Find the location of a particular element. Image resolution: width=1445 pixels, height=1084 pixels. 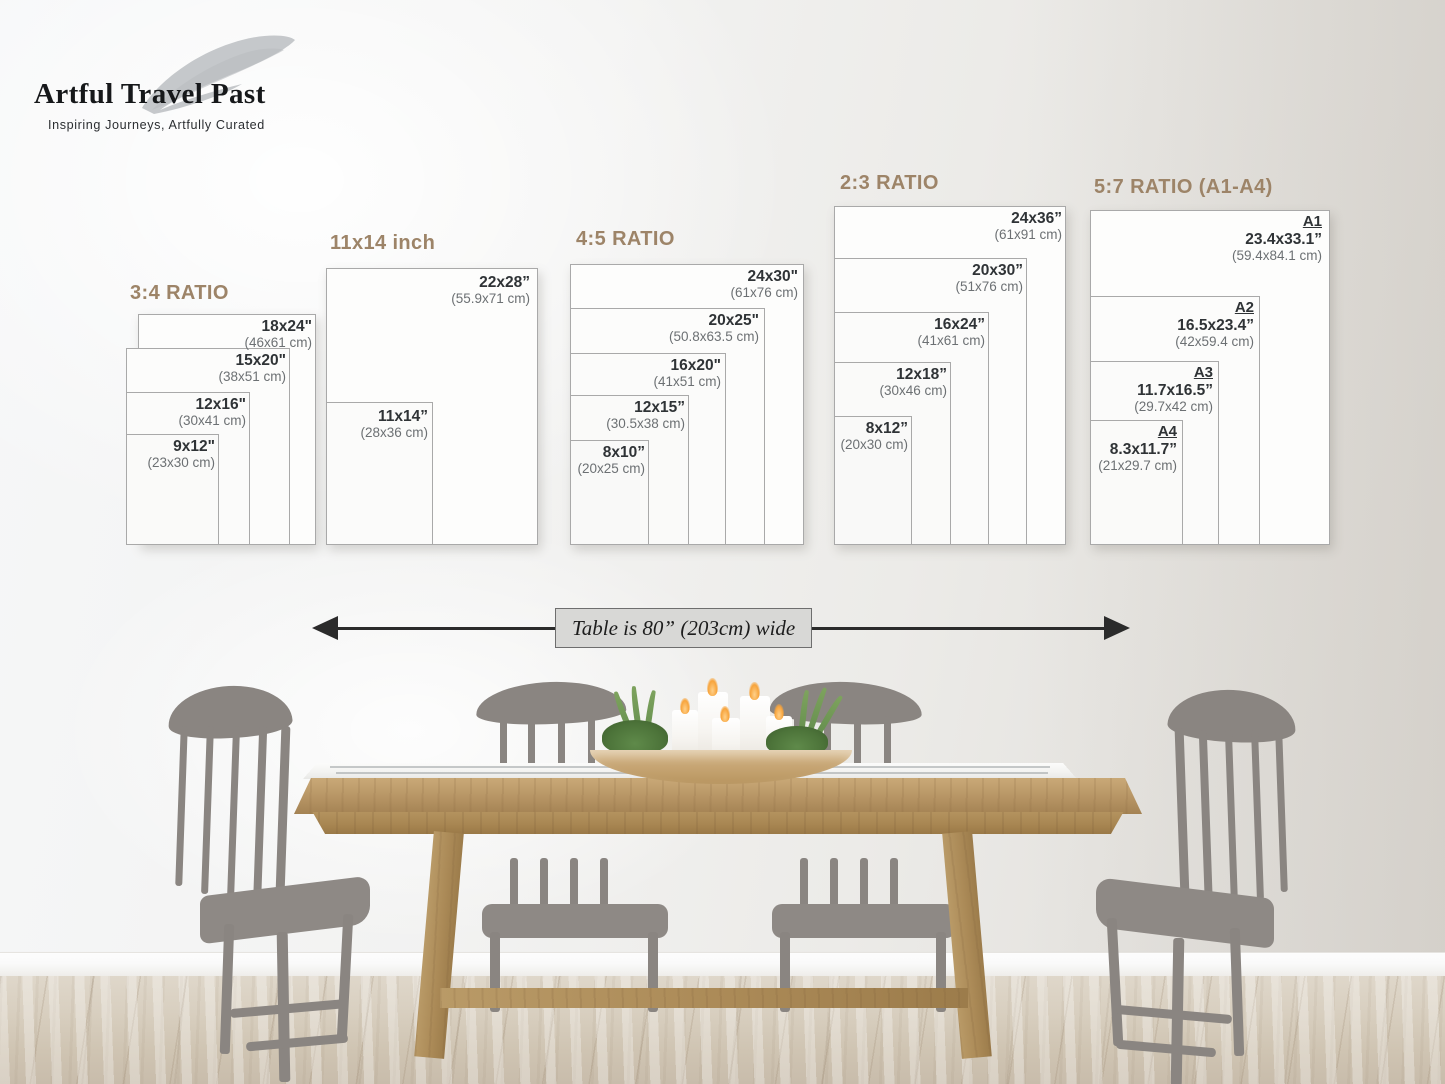

wood-bowl-icon is located at coordinates (721, 767).